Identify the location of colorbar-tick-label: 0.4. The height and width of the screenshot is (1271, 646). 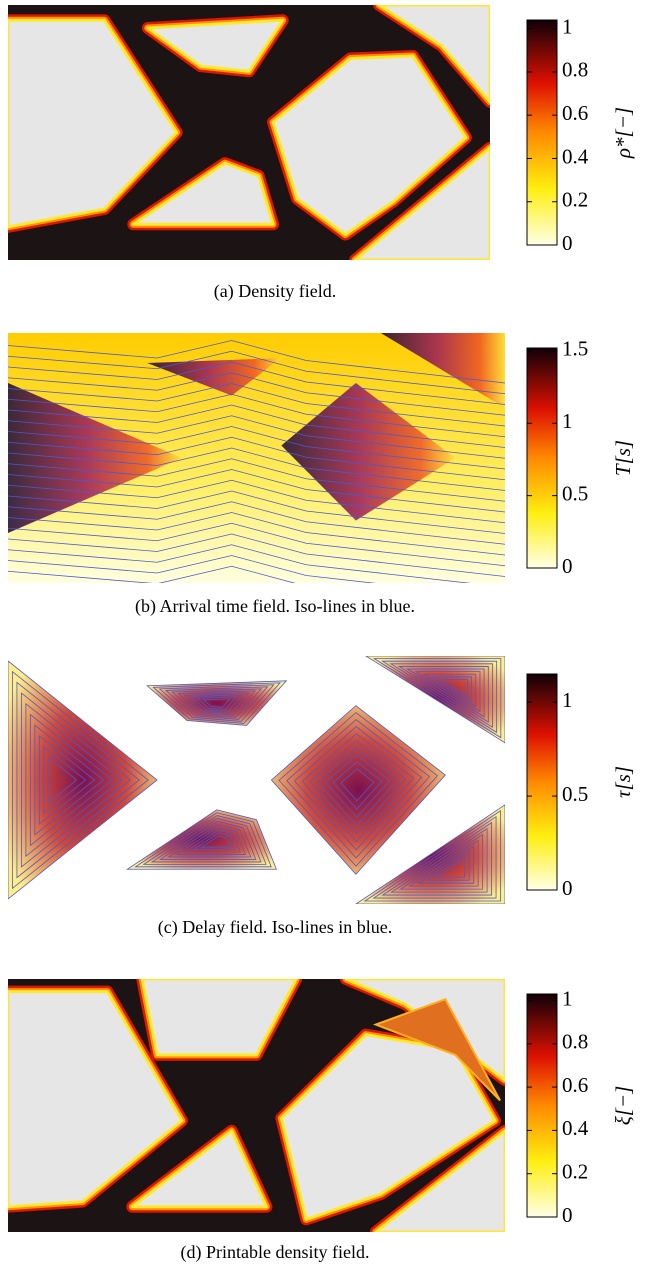
(575, 156).